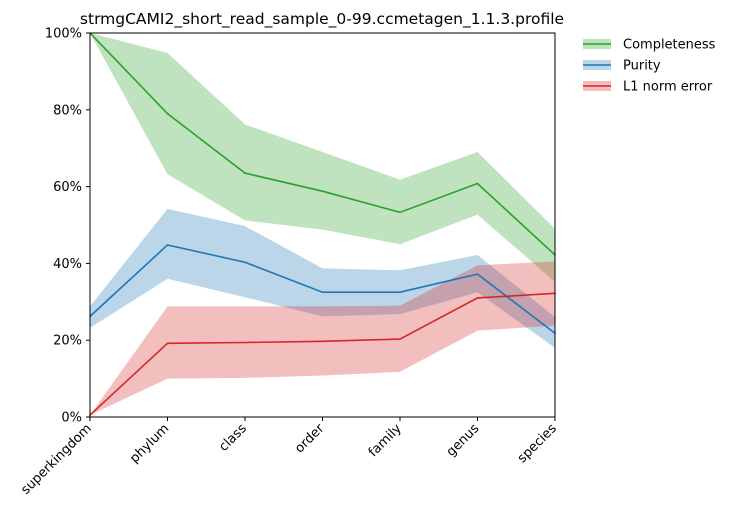 Image resolution: width=737 pixels, height=517 pixels. What do you see at coordinates (477, 298) in the screenshot?
I see `l1-norm-error-point-genus` at bounding box center [477, 298].